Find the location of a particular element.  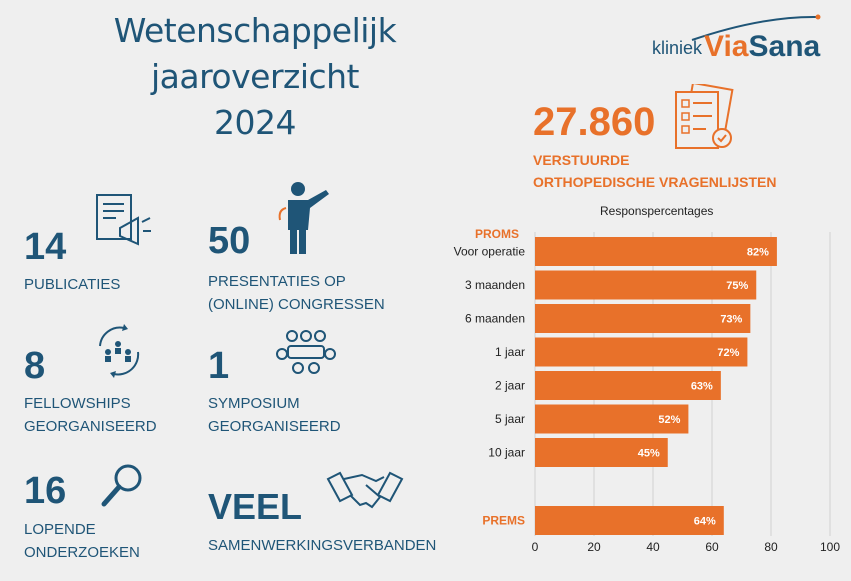

presentations-label-line2: (ONLINE) CONGRESSEN is located at coordinates (296, 304).